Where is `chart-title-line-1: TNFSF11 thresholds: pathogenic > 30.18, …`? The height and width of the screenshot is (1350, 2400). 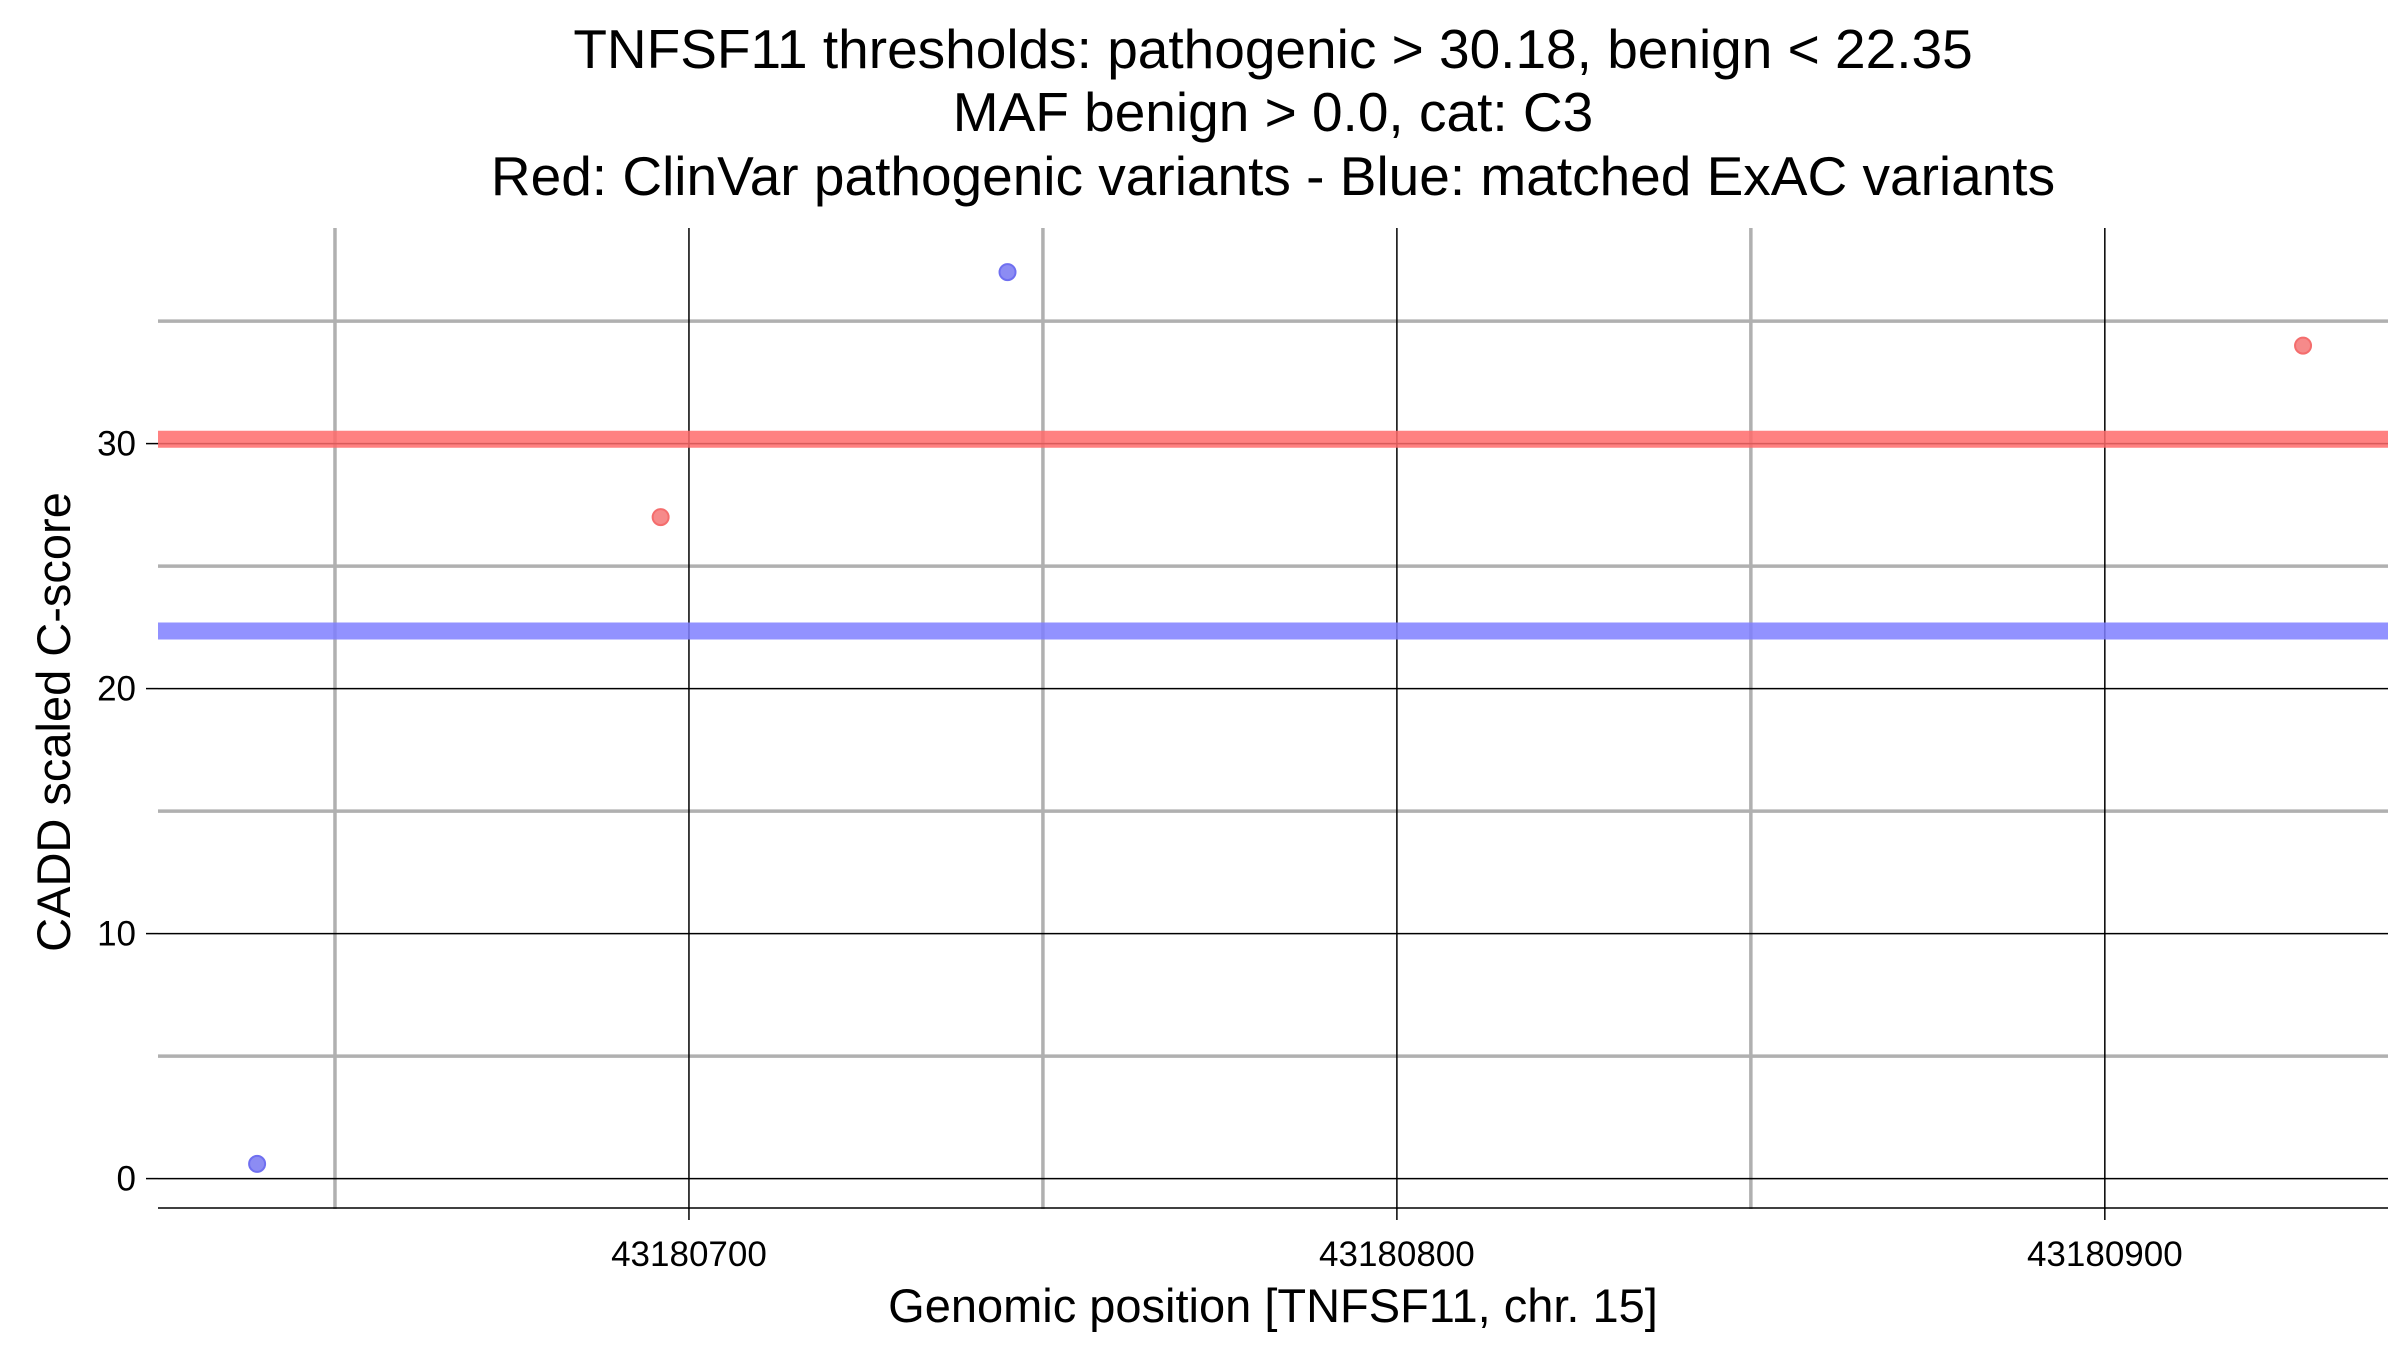
chart-title-line-1: TNFSF11 thresholds: pathogenic > 30.18, … is located at coordinates (1272, 49).